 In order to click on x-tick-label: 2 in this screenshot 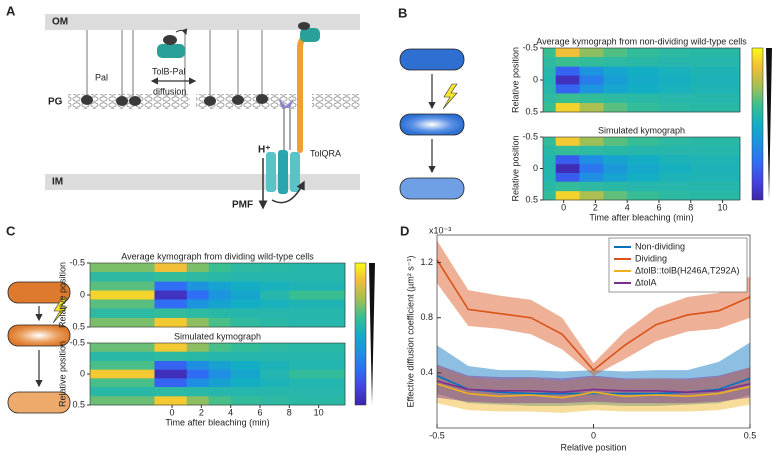, I will do `click(201, 412)`.